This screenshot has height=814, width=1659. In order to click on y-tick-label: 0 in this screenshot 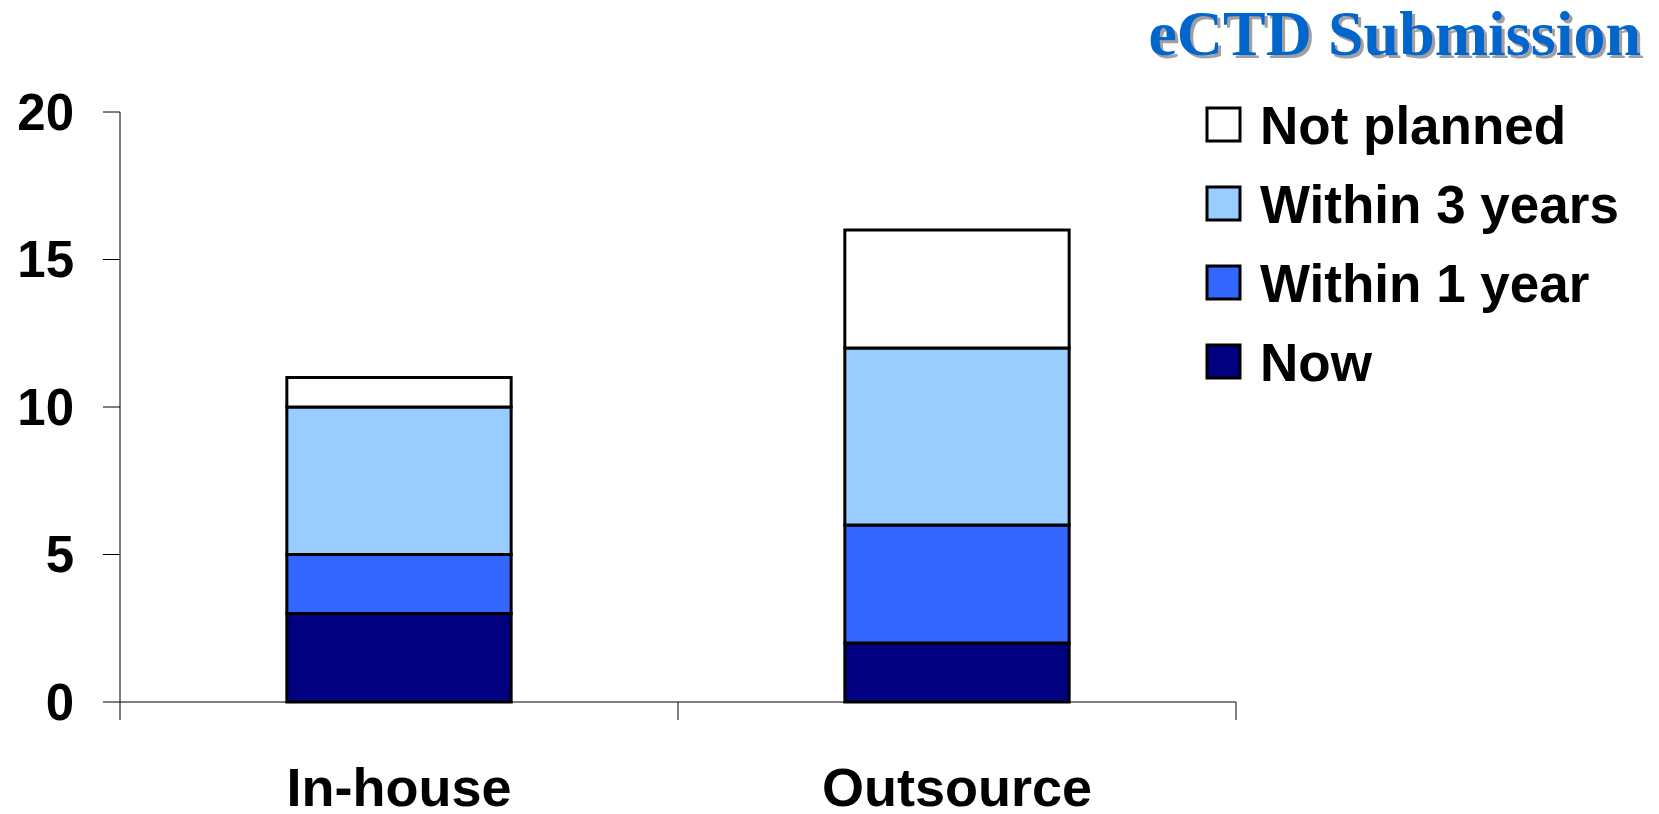, I will do `click(59, 702)`.